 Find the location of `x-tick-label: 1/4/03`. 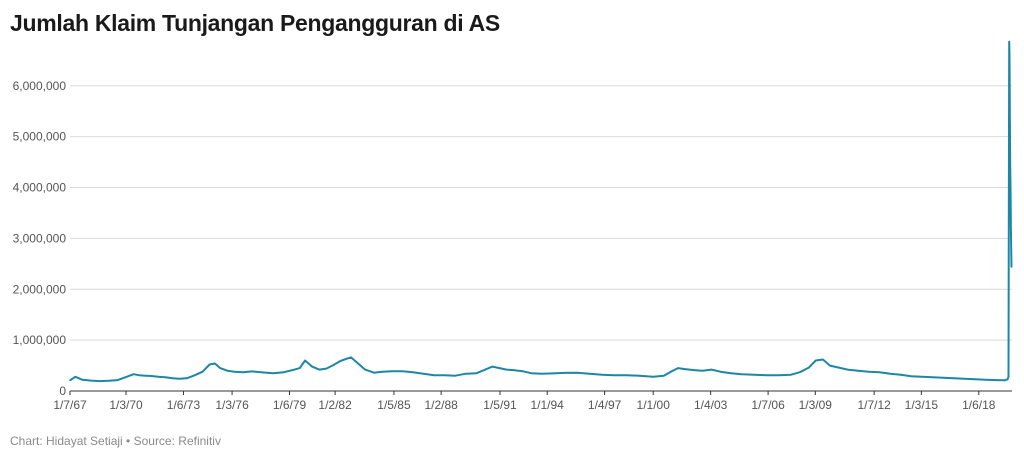

x-tick-label: 1/4/03 is located at coordinates (711, 405).